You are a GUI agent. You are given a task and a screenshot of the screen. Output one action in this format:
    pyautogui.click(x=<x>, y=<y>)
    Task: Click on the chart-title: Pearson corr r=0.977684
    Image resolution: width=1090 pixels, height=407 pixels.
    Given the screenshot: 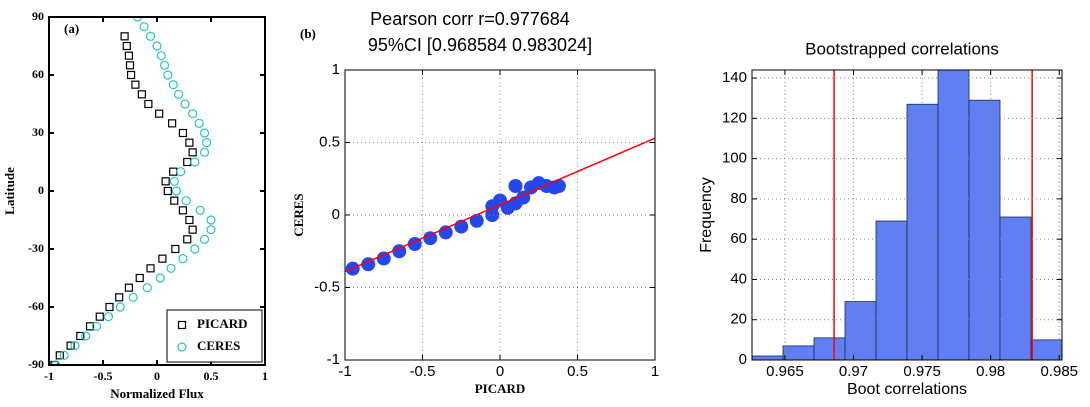 What is the action you would take?
    pyautogui.click(x=470, y=19)
    